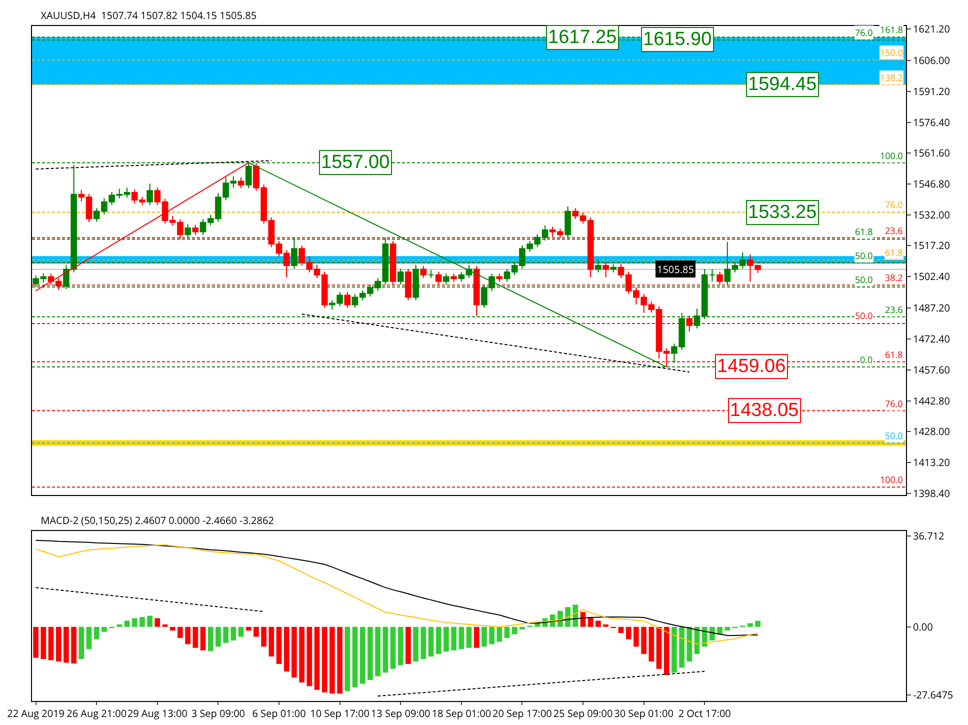 The height and width of the screenshot is (725, 968). I want to click on chart-title: MACD-2 (50,150,25) 2.4607 0.0000 -2.4660 -3.2862, so click(157, 520).